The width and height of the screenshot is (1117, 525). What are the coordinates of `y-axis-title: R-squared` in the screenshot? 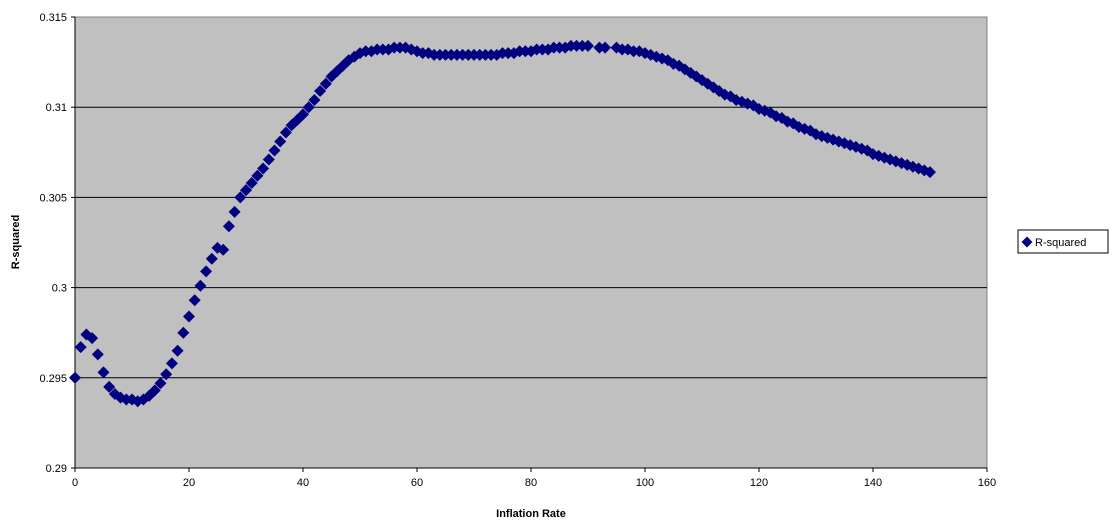 It's located at (16, 242).